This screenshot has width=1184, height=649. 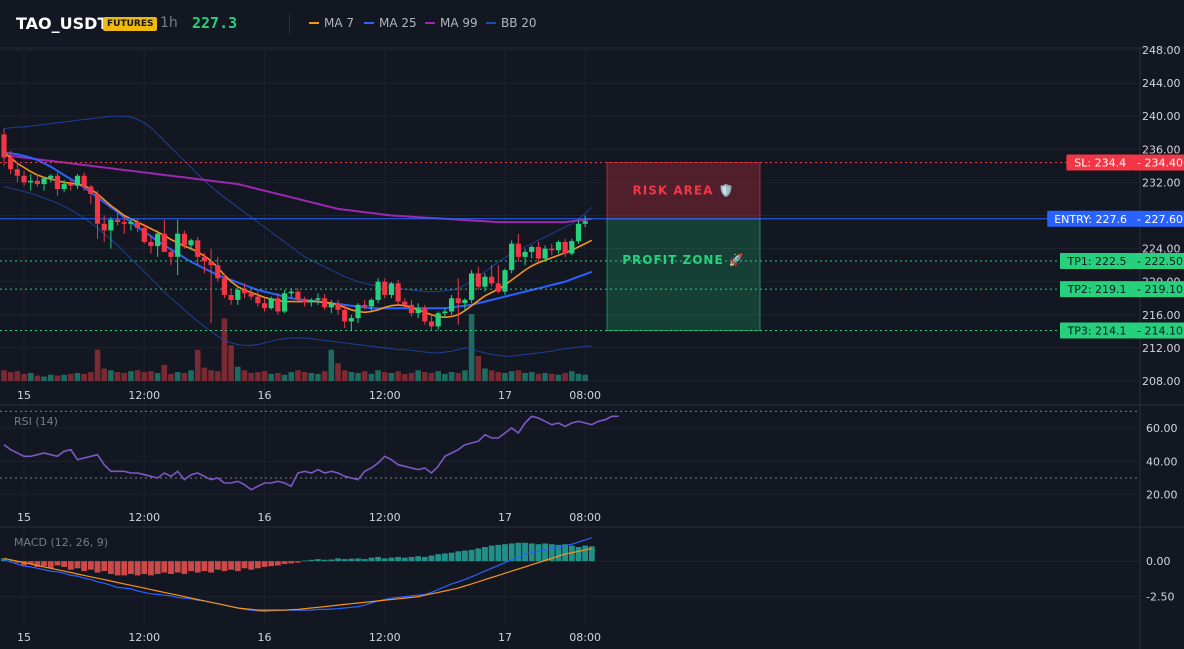 What do you see at coordinates (1160, 261) in the screenshot?
I see `price-tag-label: - 222.50` at bounding box center [1160, 261].